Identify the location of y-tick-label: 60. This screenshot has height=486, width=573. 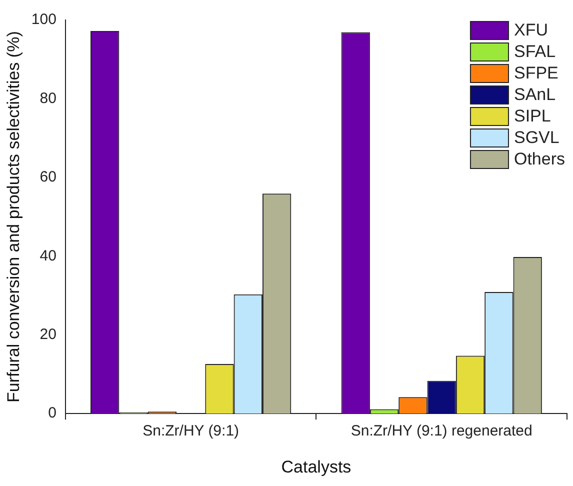
(48, 177).